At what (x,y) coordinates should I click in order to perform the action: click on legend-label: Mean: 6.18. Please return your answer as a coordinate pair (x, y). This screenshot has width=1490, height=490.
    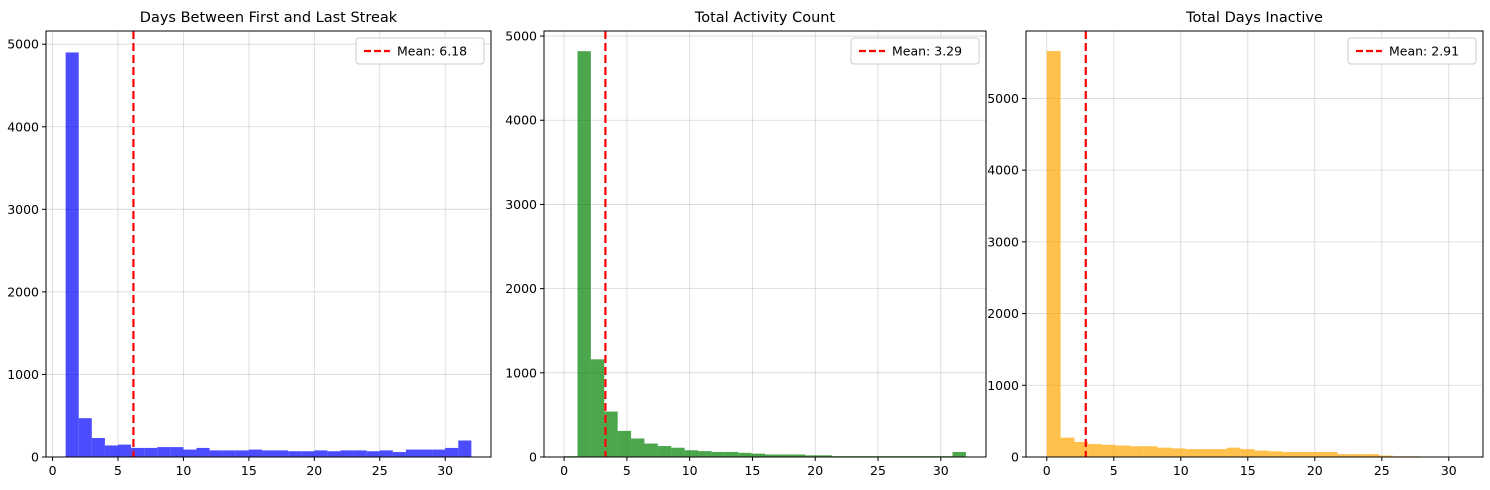
    Looking at the image, I should click on (432, 51).